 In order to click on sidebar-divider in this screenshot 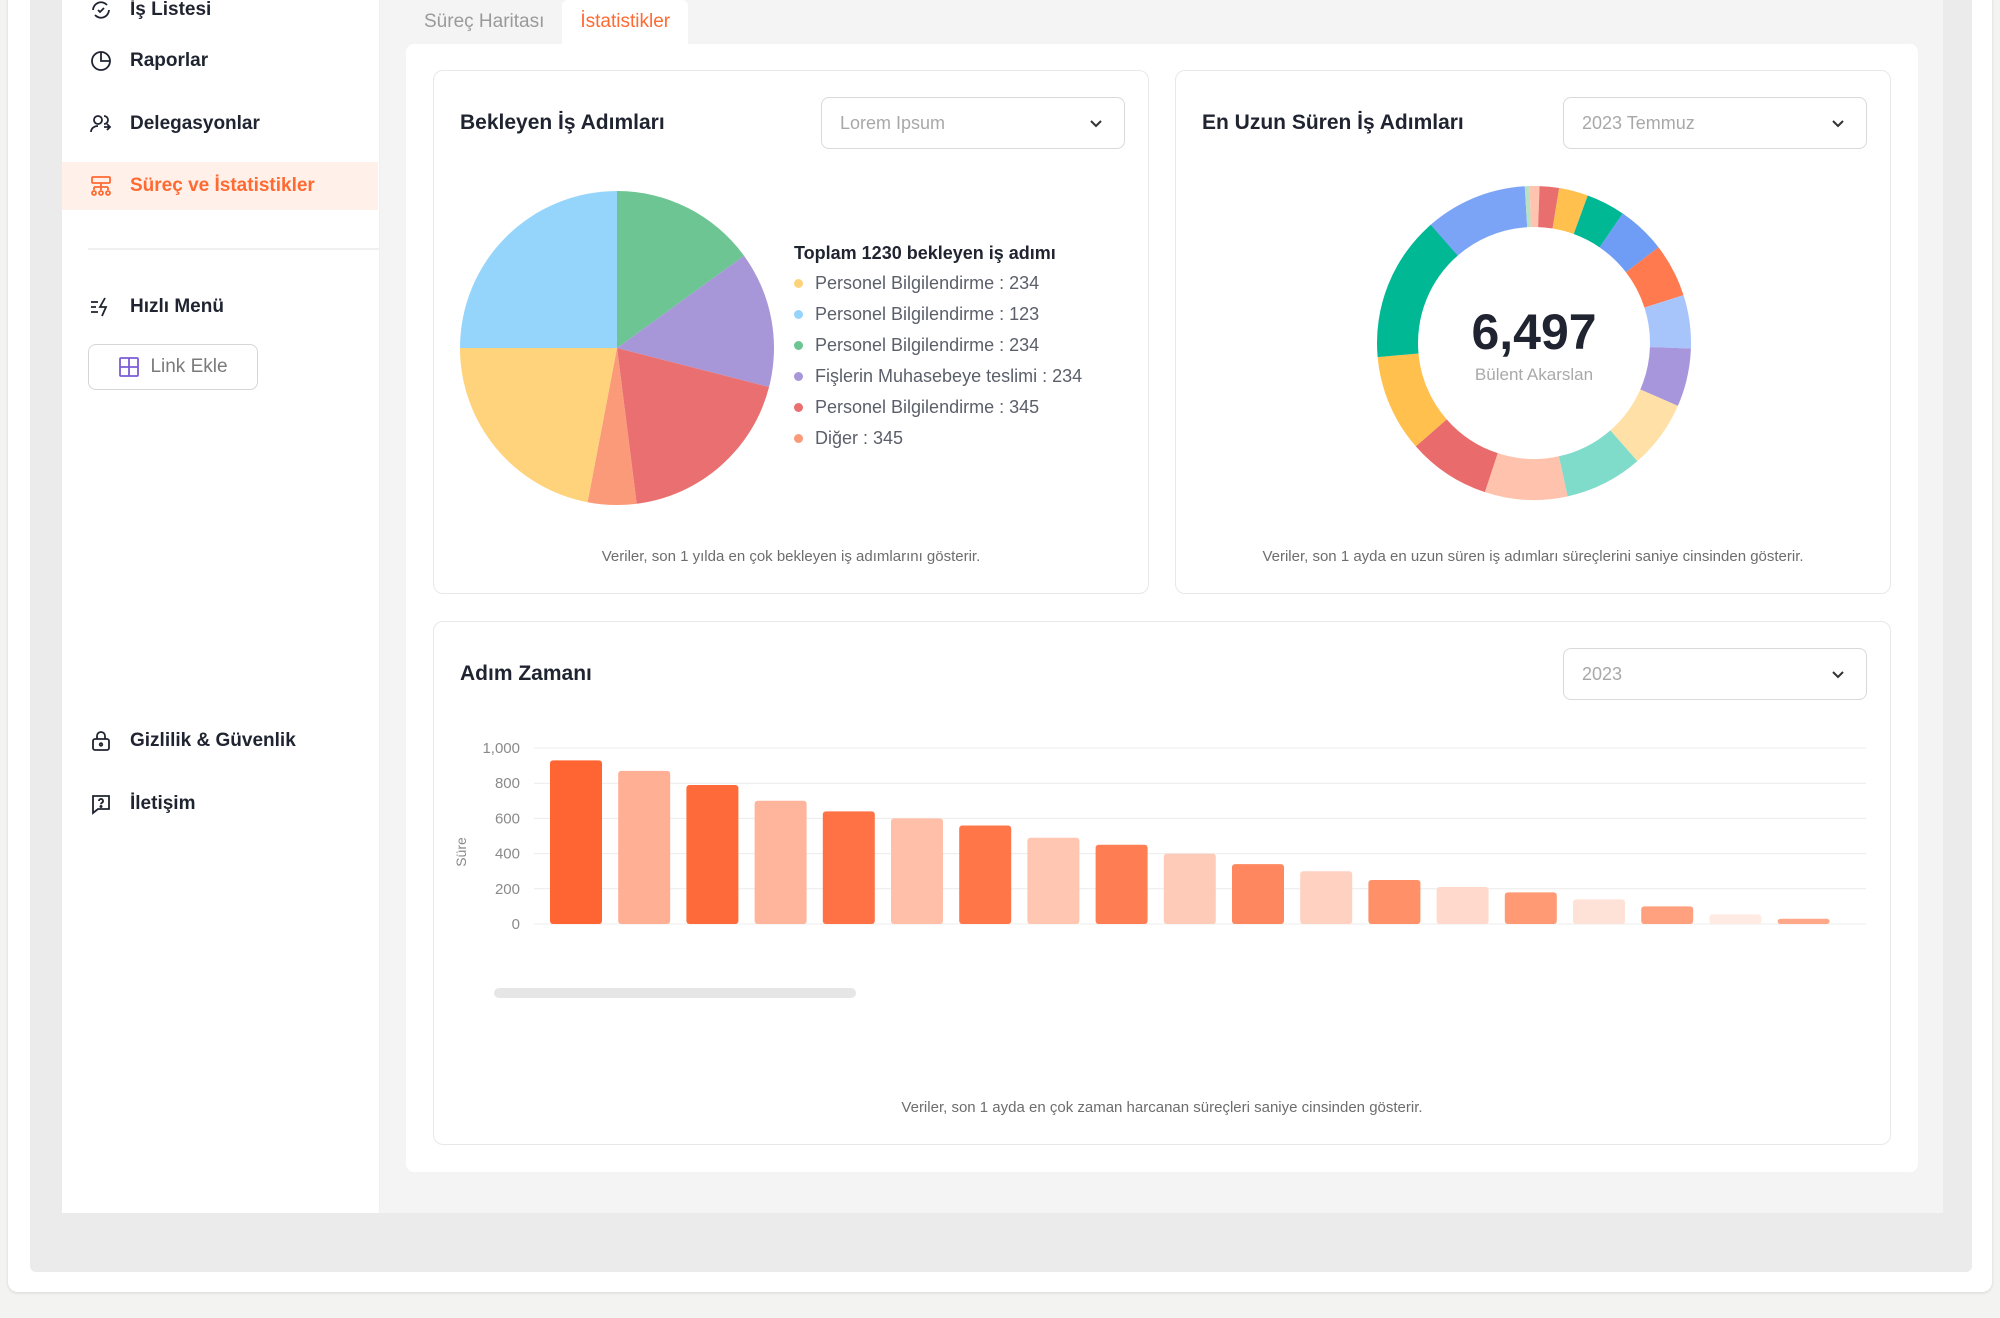, I will do `click(251, 249)`.